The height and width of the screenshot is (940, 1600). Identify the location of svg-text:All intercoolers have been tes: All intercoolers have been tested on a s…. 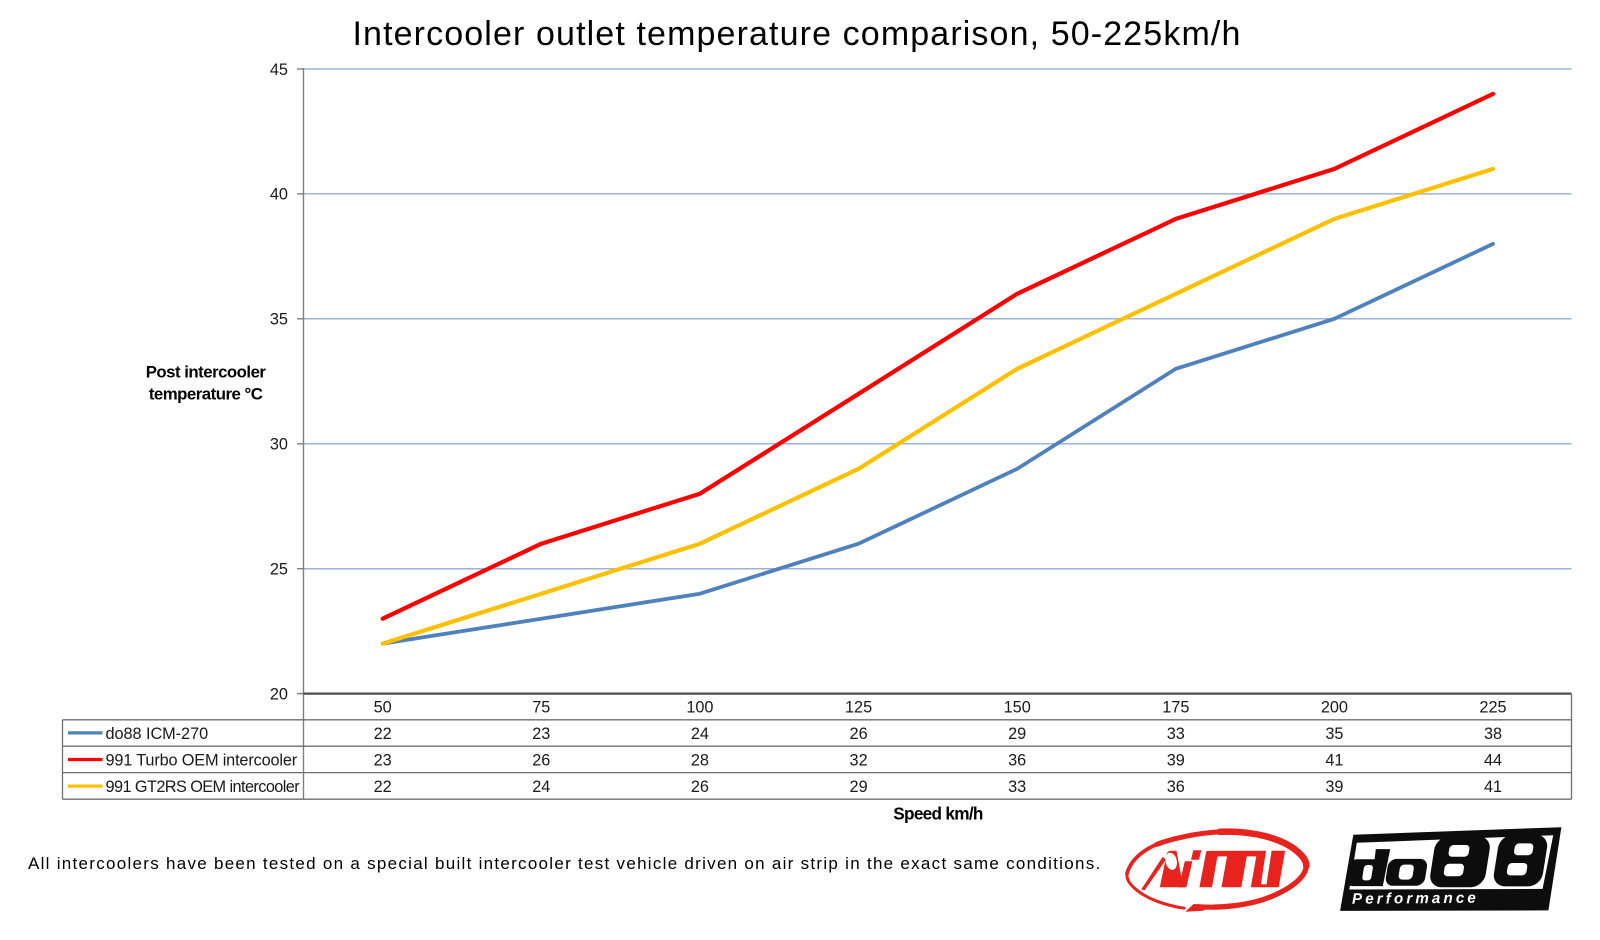
(565, 863).